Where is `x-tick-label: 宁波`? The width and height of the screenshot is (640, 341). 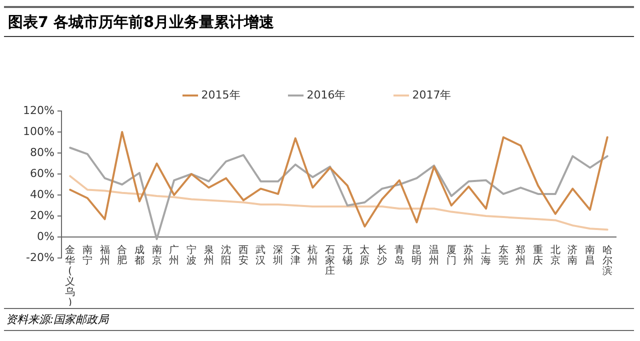
x-tick-label: 宁波 is located at coordinates (191, 255).